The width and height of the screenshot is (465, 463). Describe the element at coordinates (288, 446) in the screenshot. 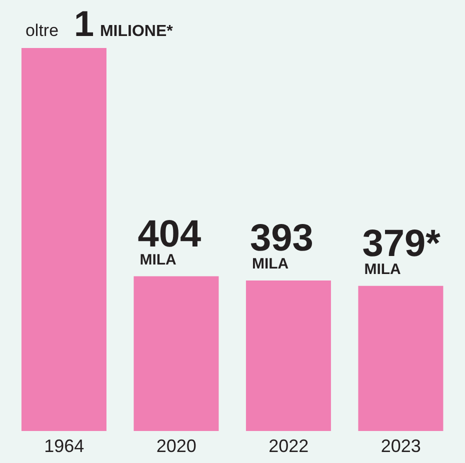

I see `x-tick-label: 2022` at that location.